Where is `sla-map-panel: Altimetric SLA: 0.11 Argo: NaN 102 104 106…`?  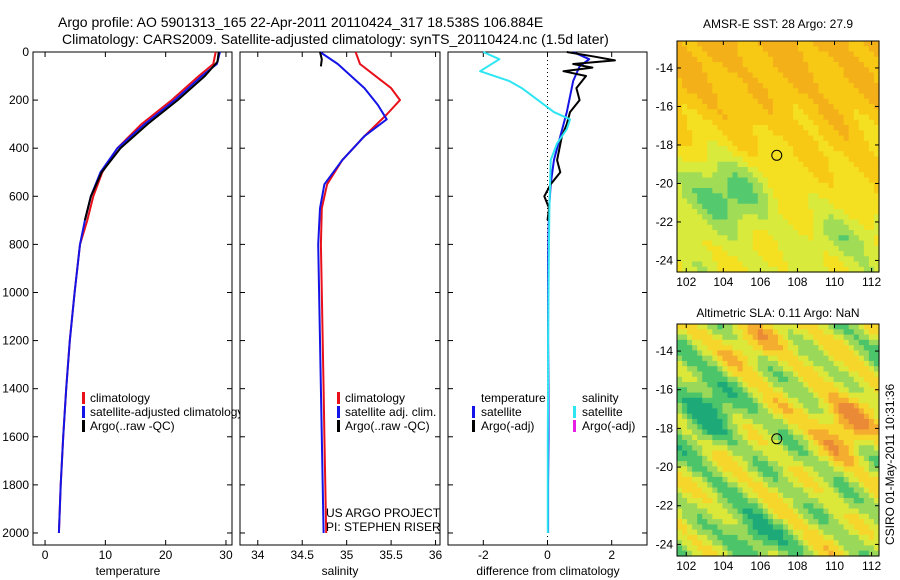
sla-map-panel: Altimetric SLA: 0.11 Argo: NaN 102 104 106… is located at coordinates (769, 439).